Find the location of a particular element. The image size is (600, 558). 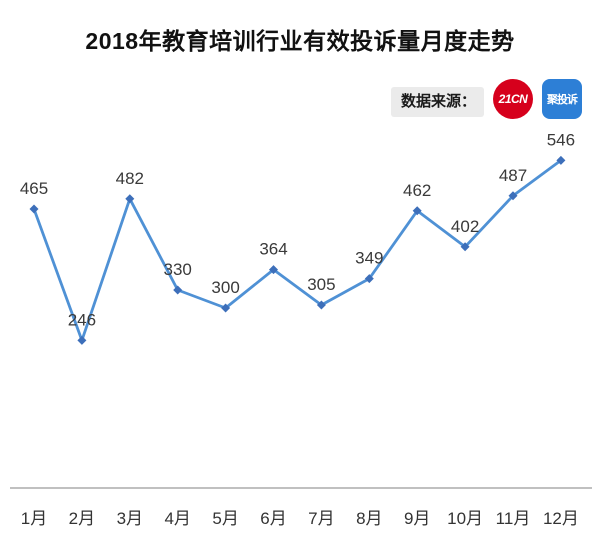

x-tick-label: 10月 is located at coordinates (465, 518).